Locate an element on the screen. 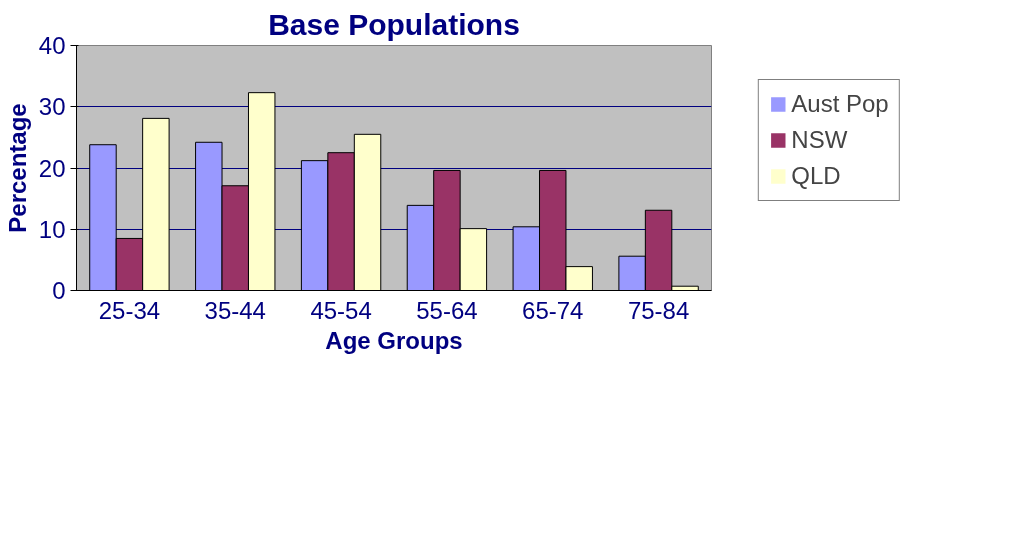 Image resolution: width=1011 pixels, height=554 pixels. x-tick-label: 55-64 is located at coordinates (447, 310).